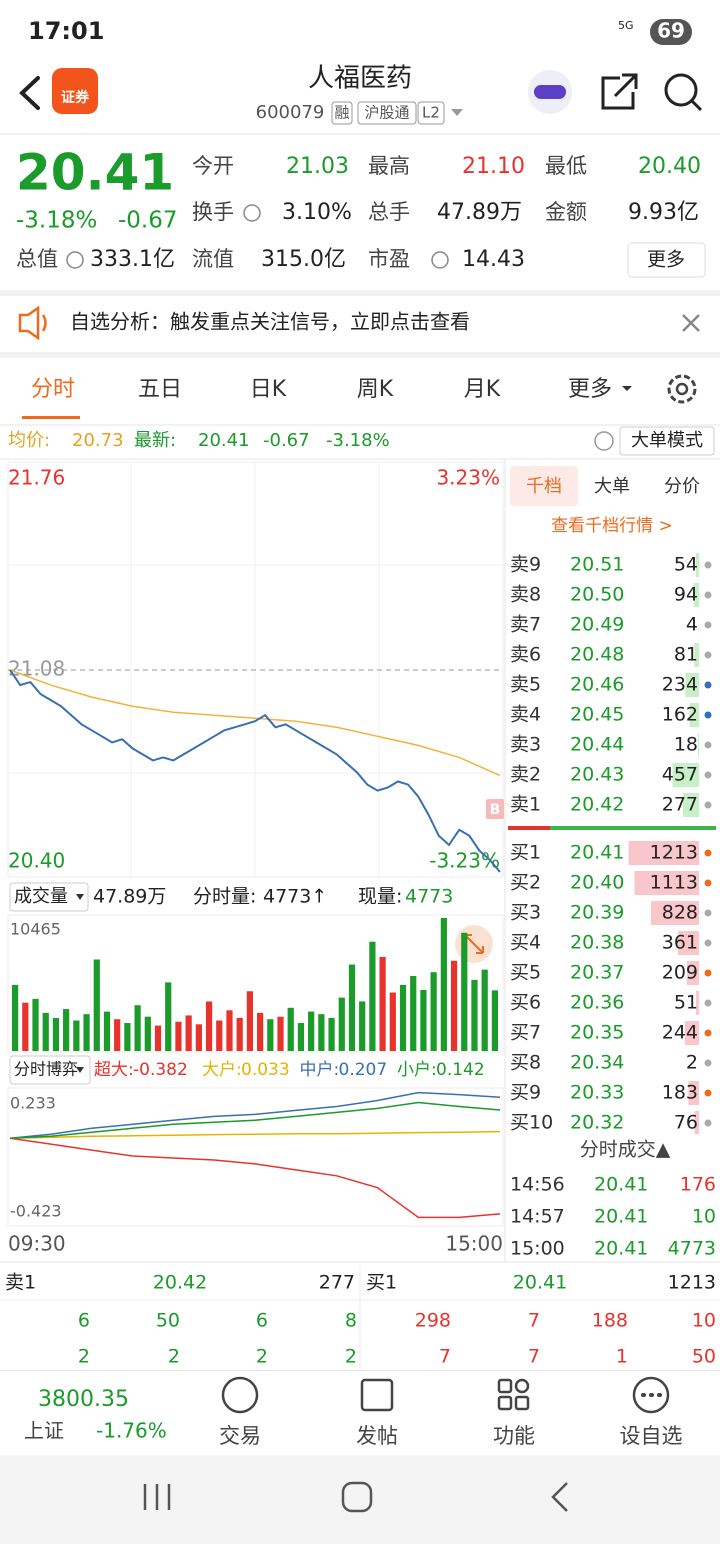 This screenshot has height=1544, width=720. I want to click on banner-text: 自选分析：触发重点关注信号，立即点击查看, so click(270, 322).